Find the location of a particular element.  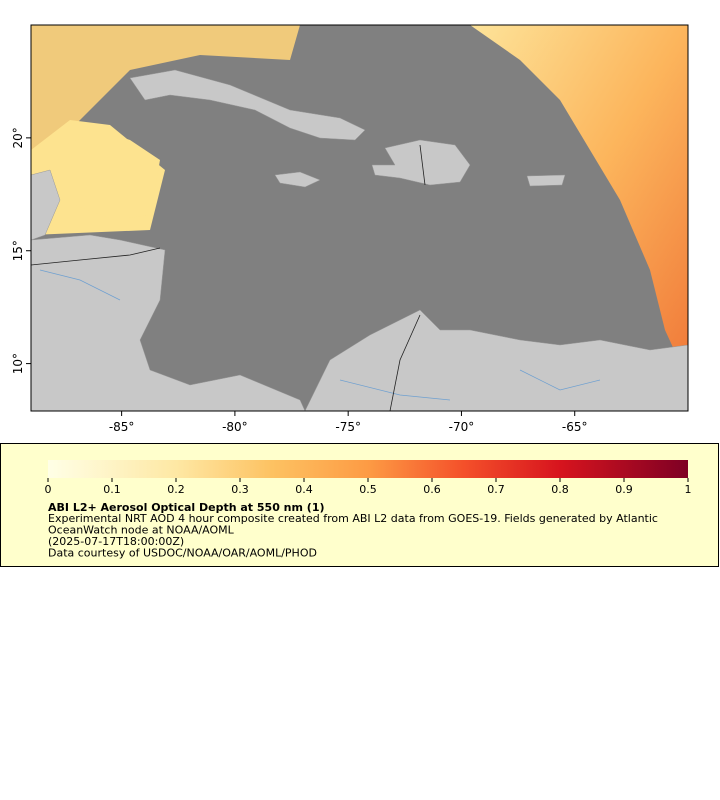

x-tick-label: -85° is located at coordinates (122, 427).